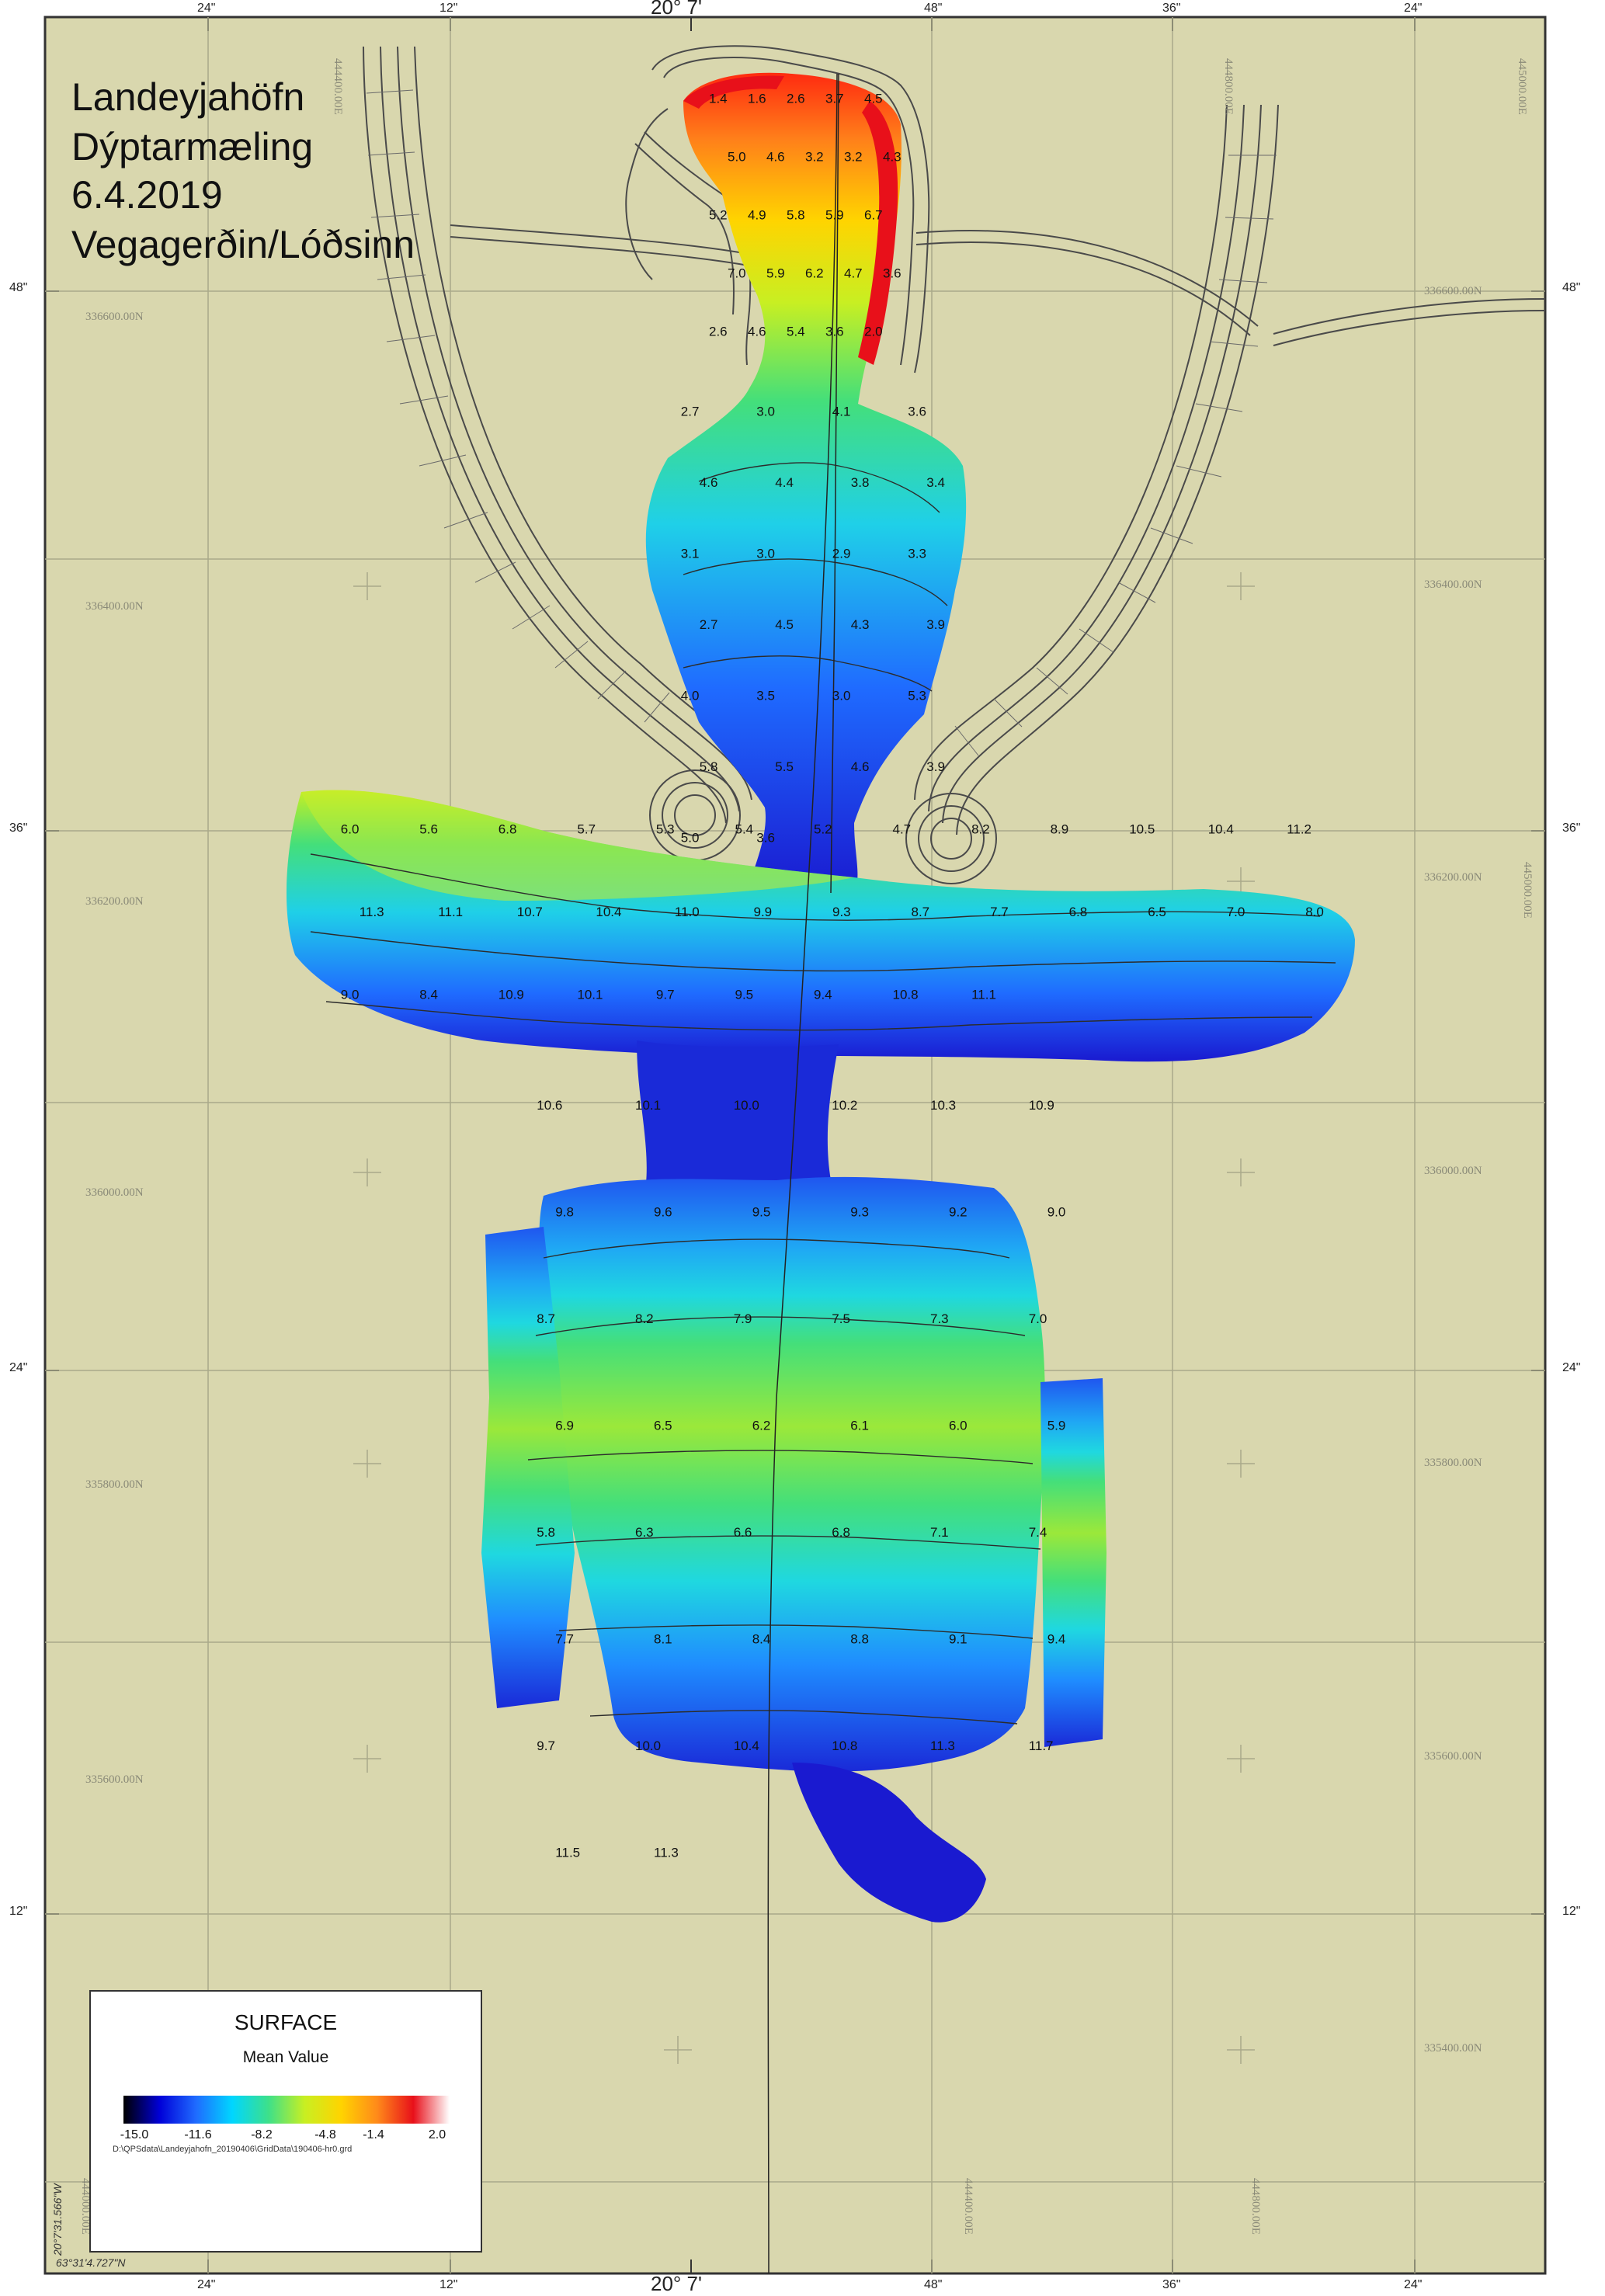 The width and height of the screenshot is (1605, 2296). What do you see at coordinates (663, 1425) in the screenshot?
I see `depth-sounding: 6.5` at bounding box center [663, 1425].